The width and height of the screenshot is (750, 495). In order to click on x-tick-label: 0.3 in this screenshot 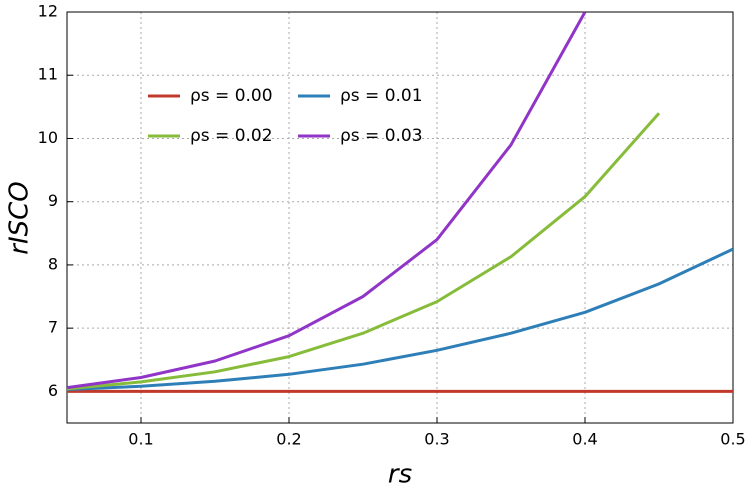, I will do `click(436, 439)`.